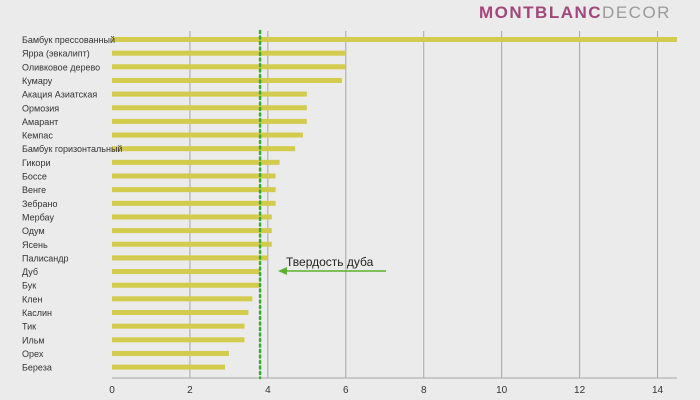 This screenshot has height=400, width=700. I want to click on brand-logo: MONTBLANCDECOR, so click(575, 13).